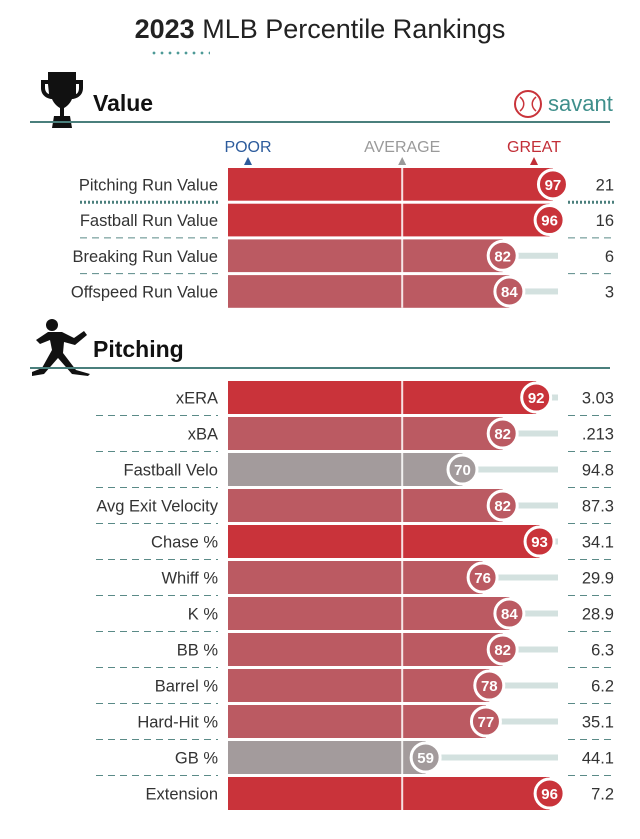  Describe the element at coordinates (148, 185) in the screenshot. I see `category-label: Pitching Run Value` at that location.